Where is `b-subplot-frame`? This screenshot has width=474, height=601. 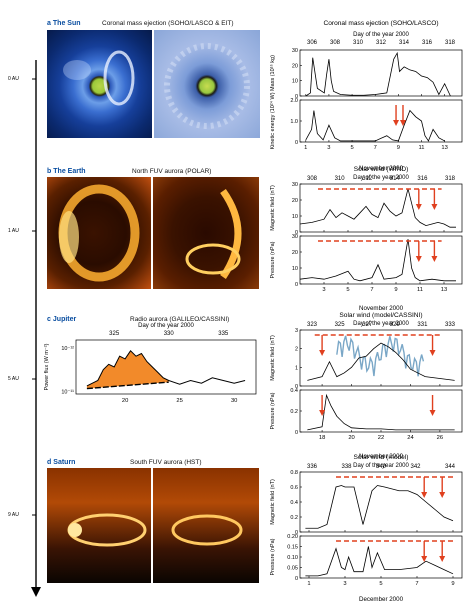 b-subplot-frame is located at coordinates (381, 208).